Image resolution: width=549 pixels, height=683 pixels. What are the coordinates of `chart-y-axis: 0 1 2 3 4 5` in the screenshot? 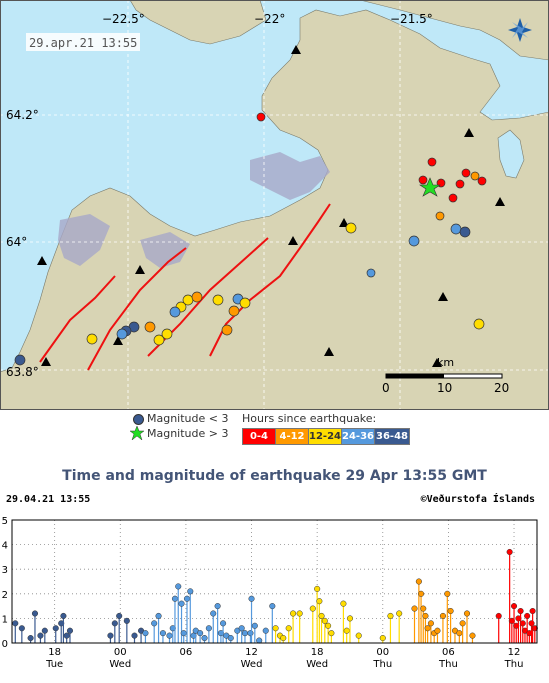 It's located at (5, 583).